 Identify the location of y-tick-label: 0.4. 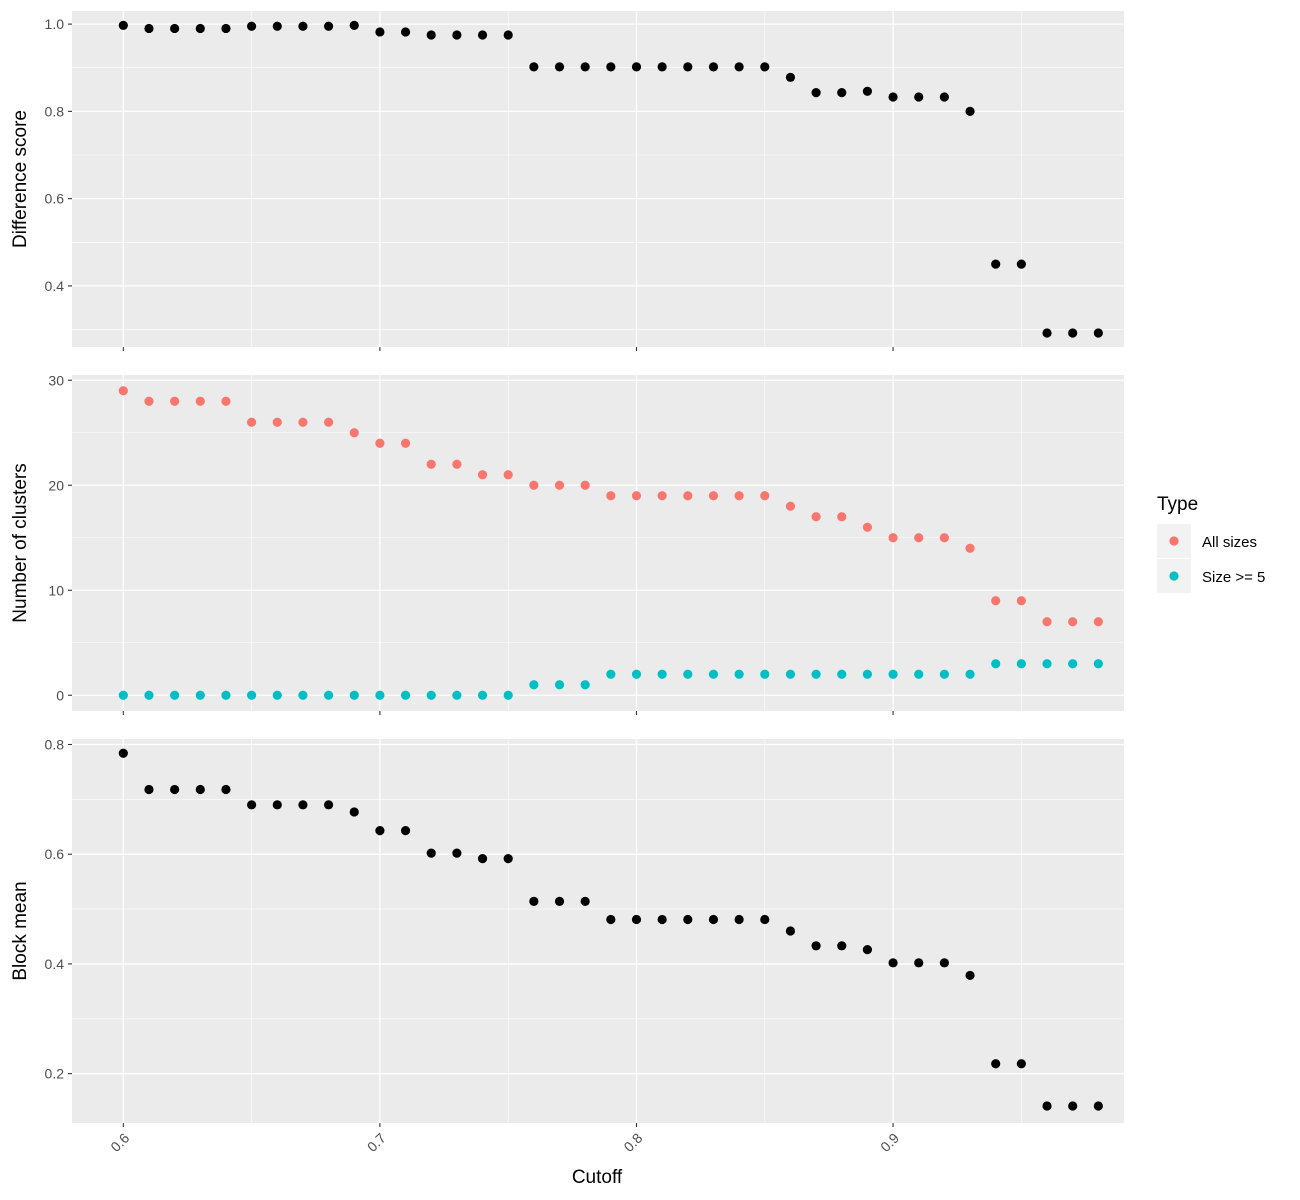
(55, 286).